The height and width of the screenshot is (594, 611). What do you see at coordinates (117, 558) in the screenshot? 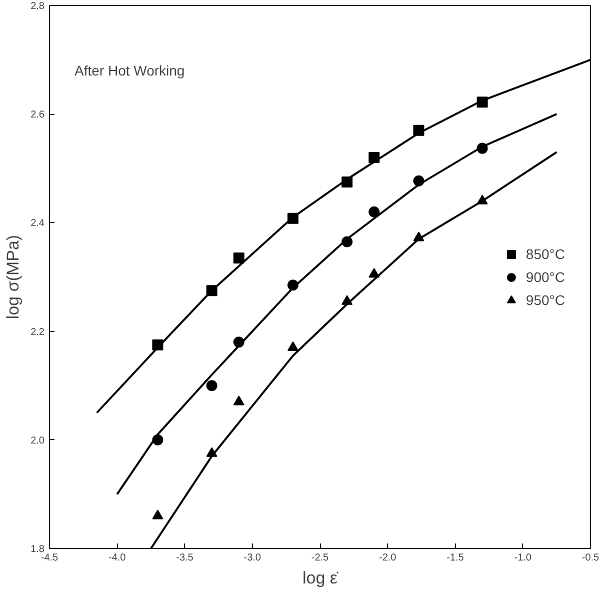
I see `x-tick-label: -4.0` at bounding box center [117, 558].